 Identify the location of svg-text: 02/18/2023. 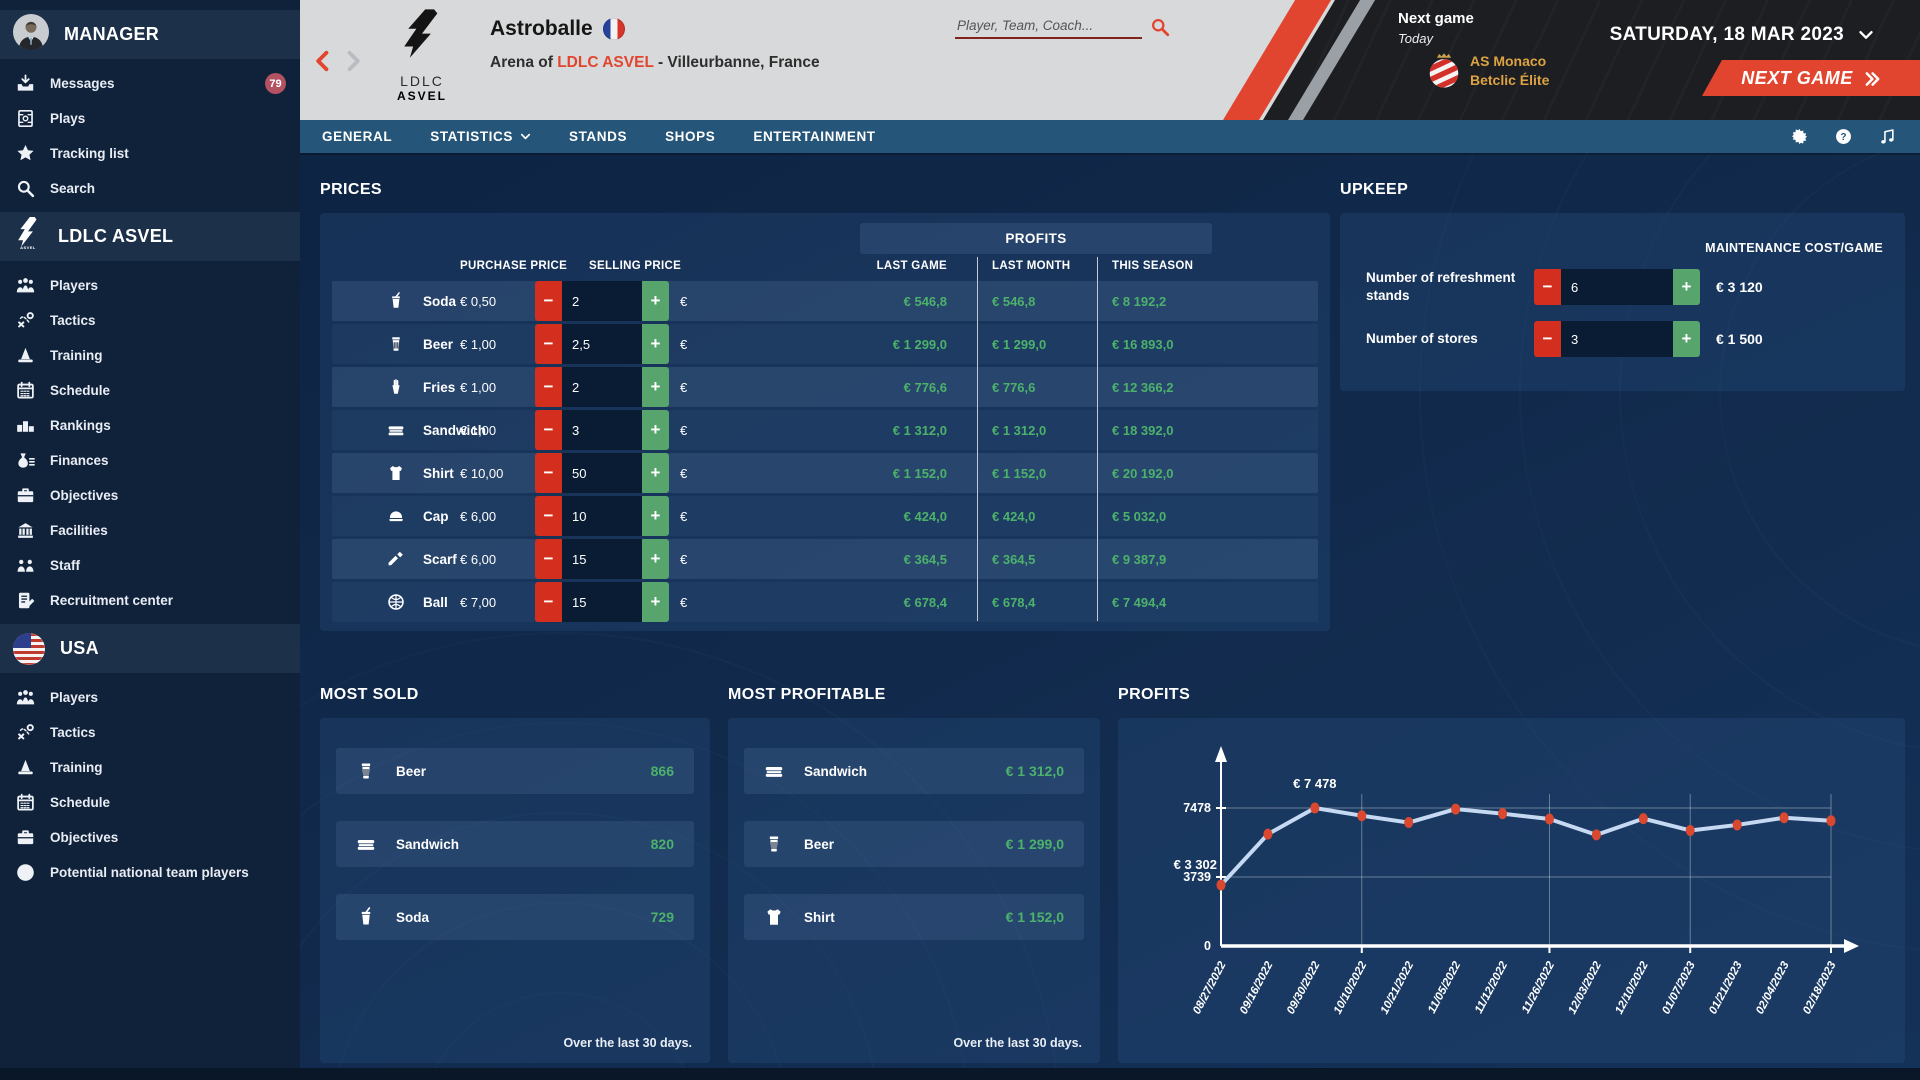
(1820, 987).